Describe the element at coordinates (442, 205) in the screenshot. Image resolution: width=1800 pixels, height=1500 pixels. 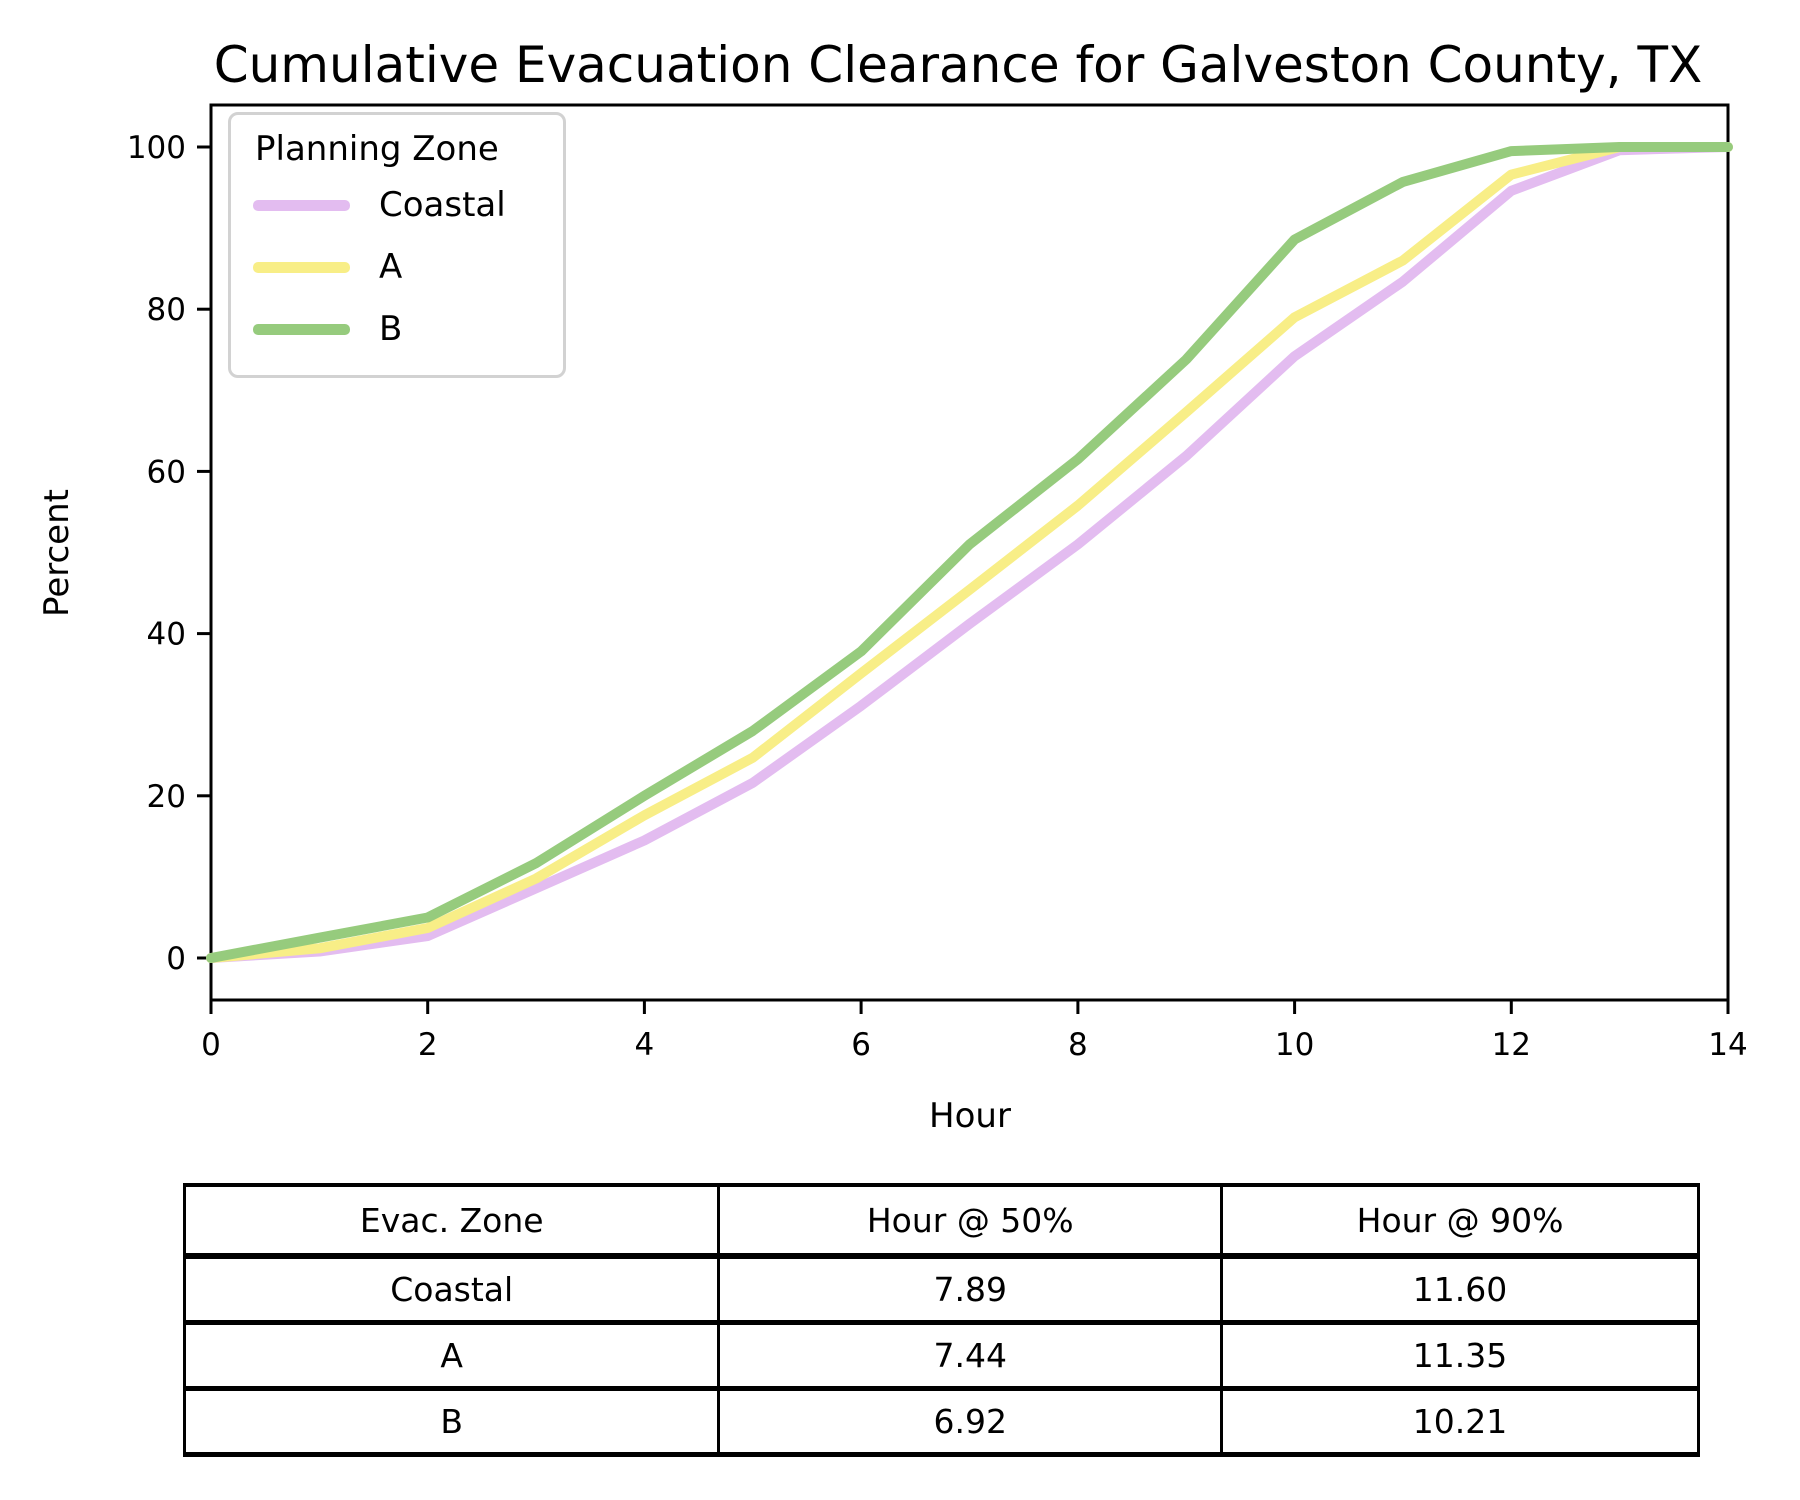
I see `legend-item-label: Coastal` at that location.